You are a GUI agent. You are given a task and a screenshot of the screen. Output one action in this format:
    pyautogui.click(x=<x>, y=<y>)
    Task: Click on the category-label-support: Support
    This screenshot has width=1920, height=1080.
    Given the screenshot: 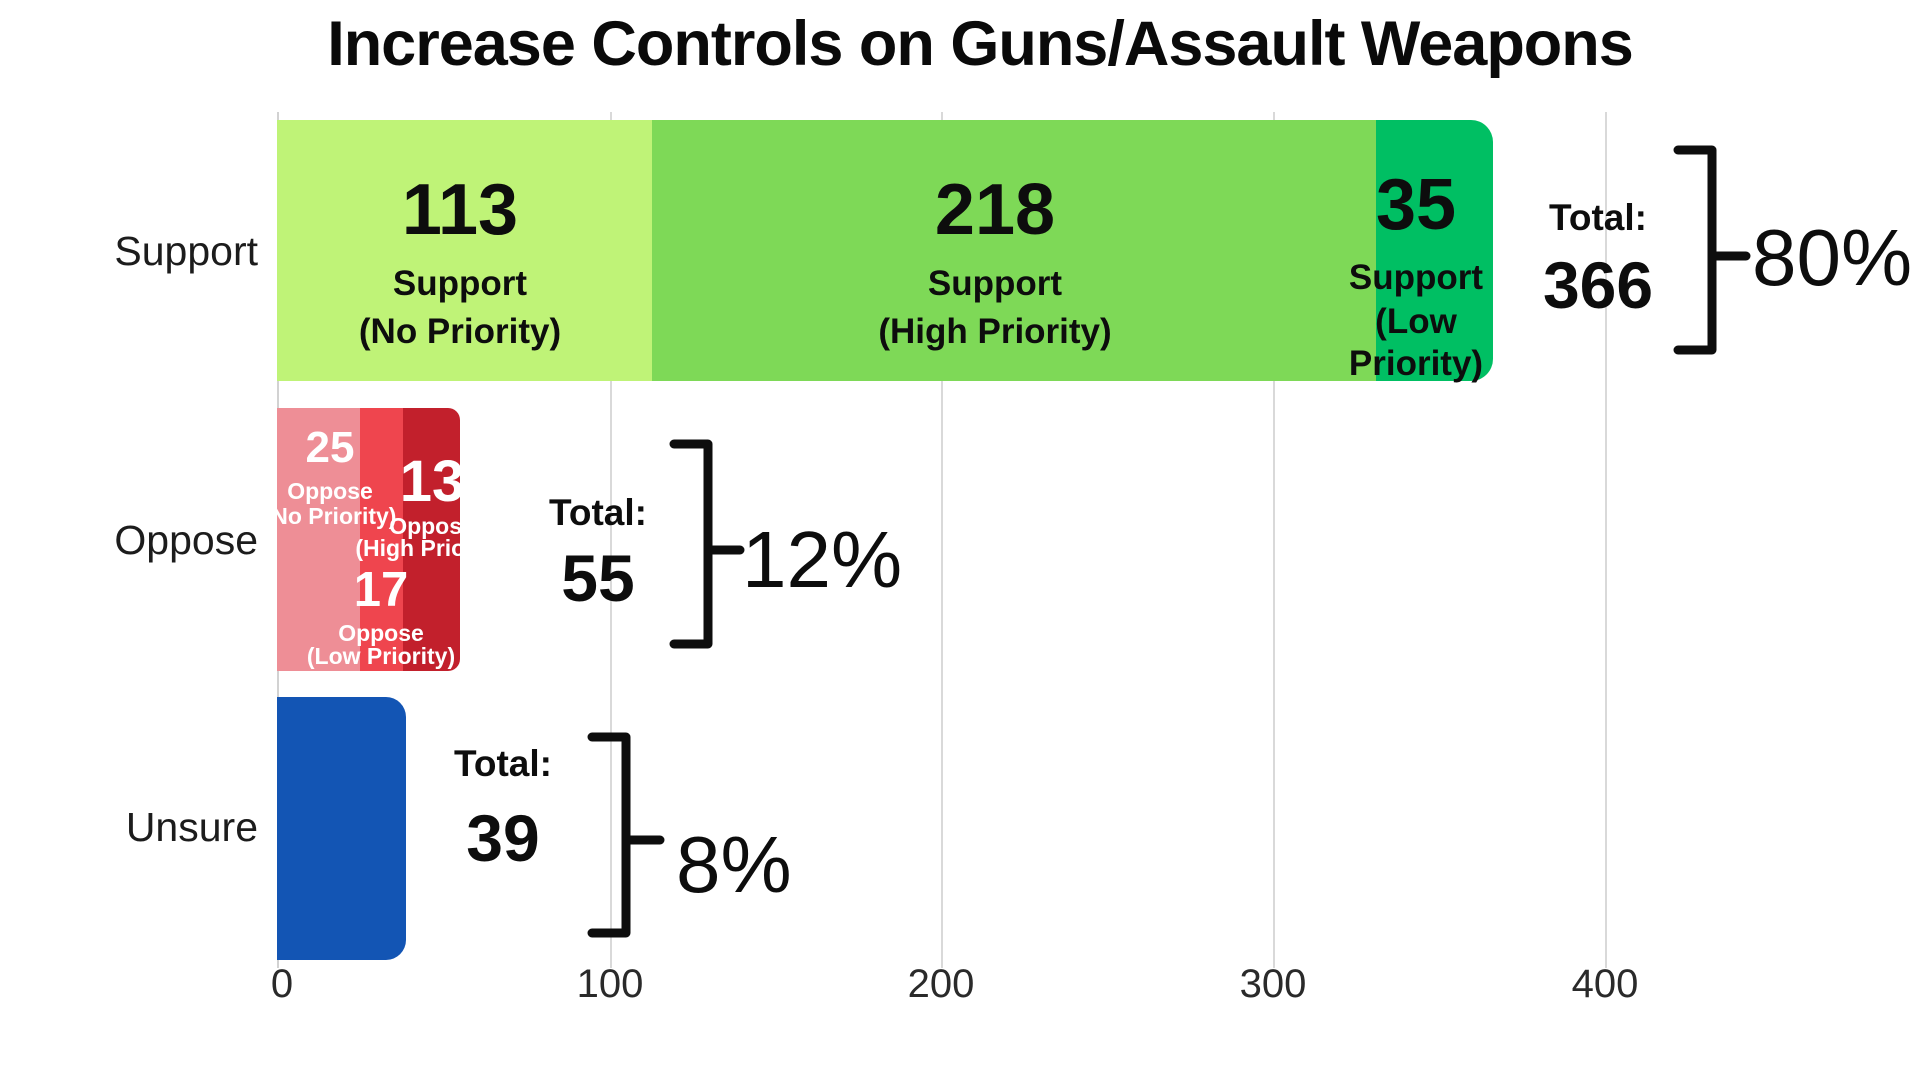 What is the action you would take?
    pyautogui.click(x=186, y=251)
    